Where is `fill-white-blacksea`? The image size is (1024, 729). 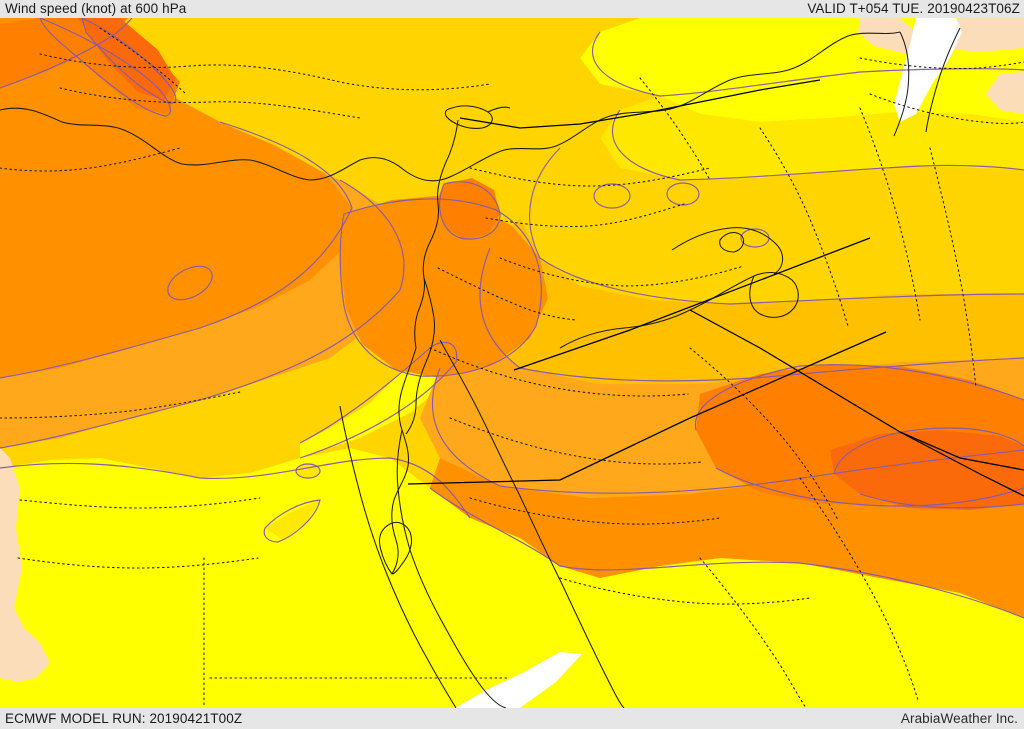 fill-white-blacksea is located at coordinates (928, 70).